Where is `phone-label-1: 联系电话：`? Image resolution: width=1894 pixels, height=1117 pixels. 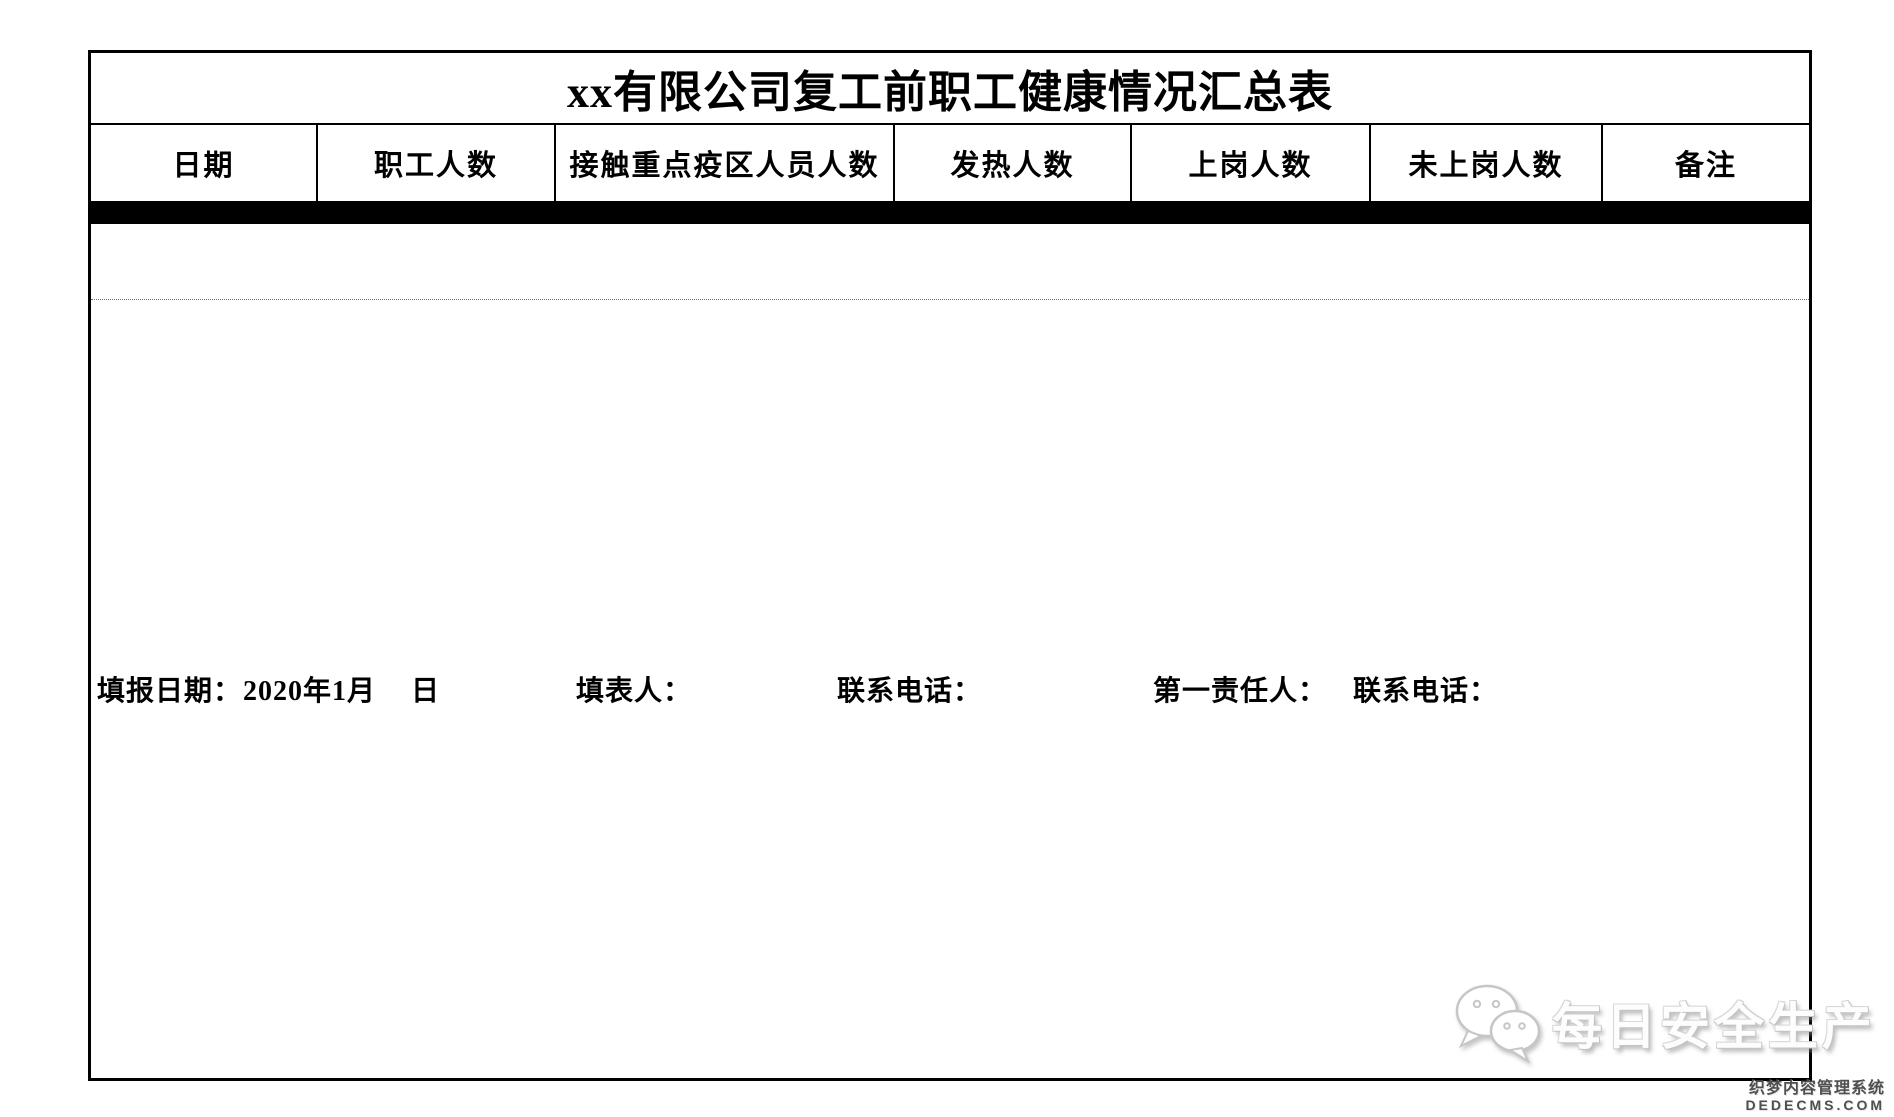 phone-label-1: 联系电话： is located at coordinates (910, 691).